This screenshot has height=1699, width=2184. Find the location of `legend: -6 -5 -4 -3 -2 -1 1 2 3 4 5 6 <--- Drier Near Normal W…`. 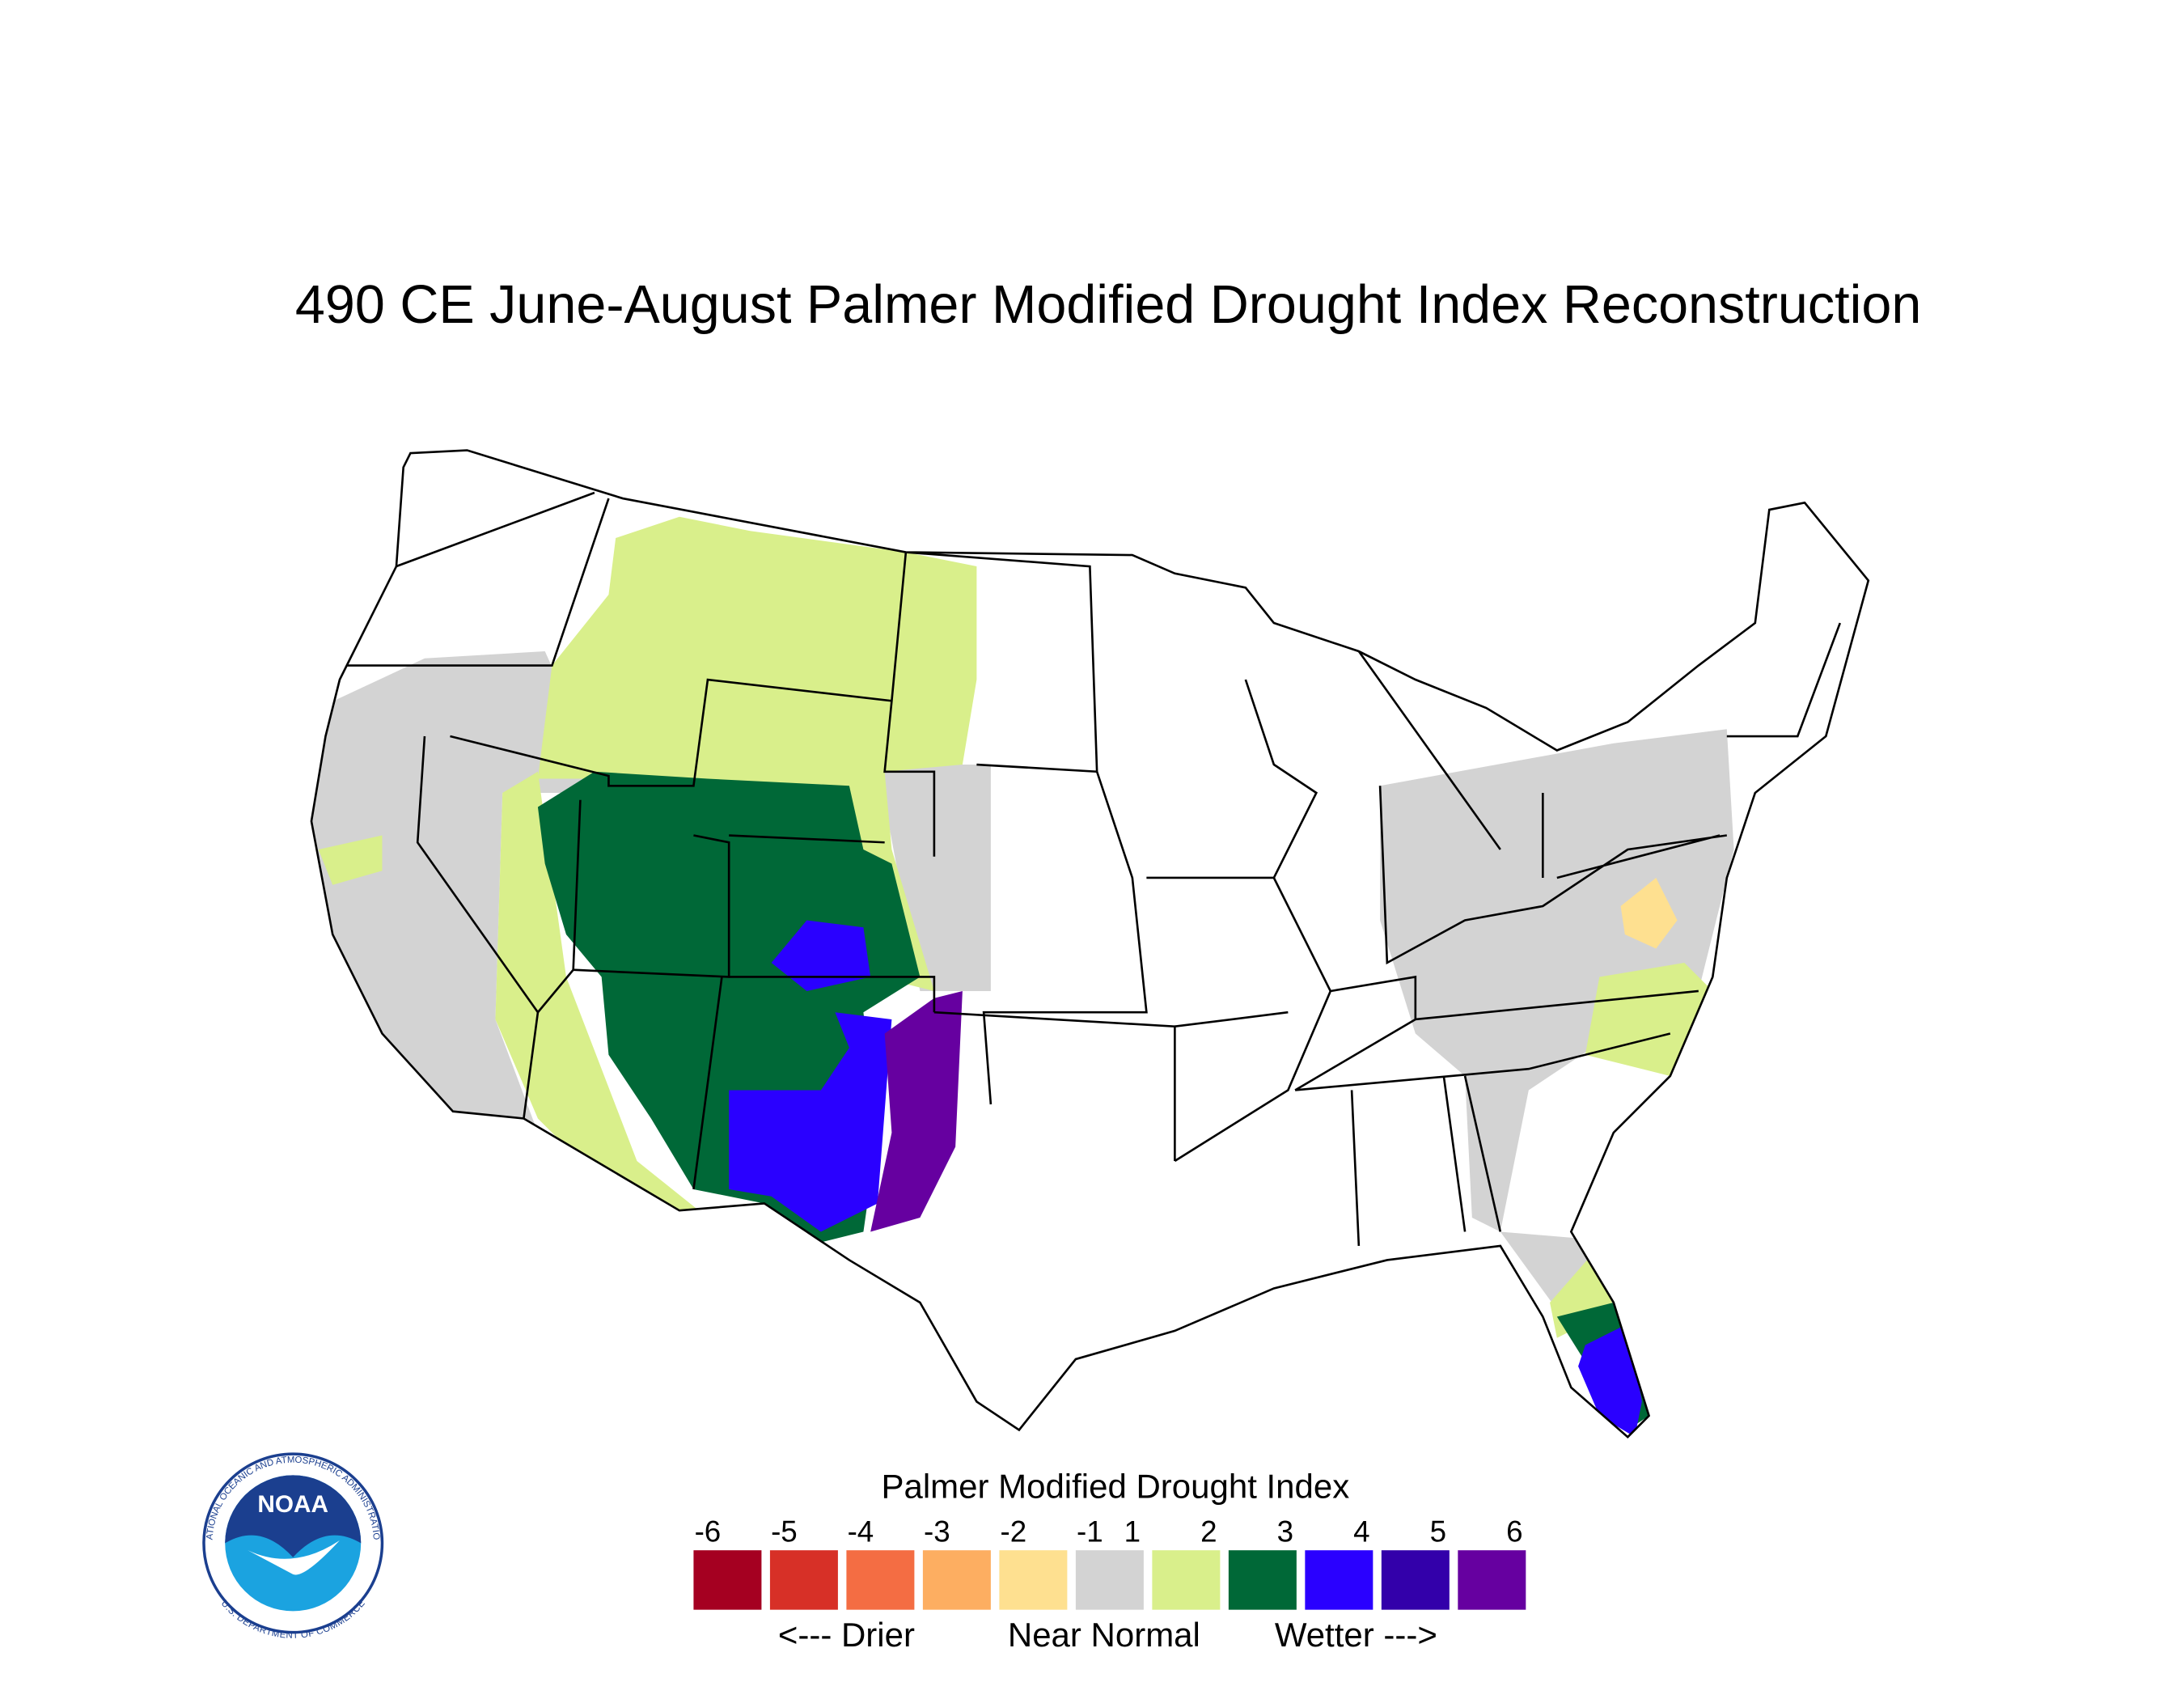

legend: -6 -5 -4 -3 -2 -1 1 2 3 4 5 6 <--- Drier Near Normal W… is located at coordinates (1109, 1584).